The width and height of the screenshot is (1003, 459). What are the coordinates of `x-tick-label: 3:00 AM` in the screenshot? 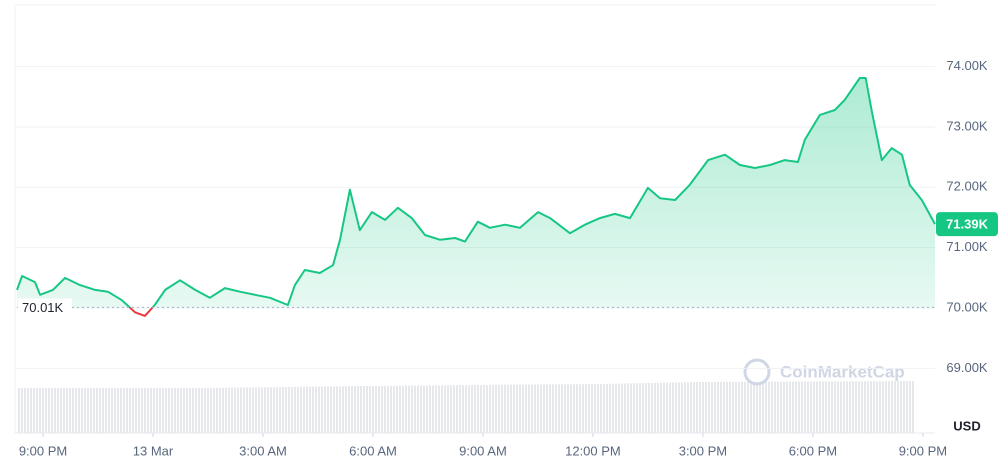 It's located at (263, 450).